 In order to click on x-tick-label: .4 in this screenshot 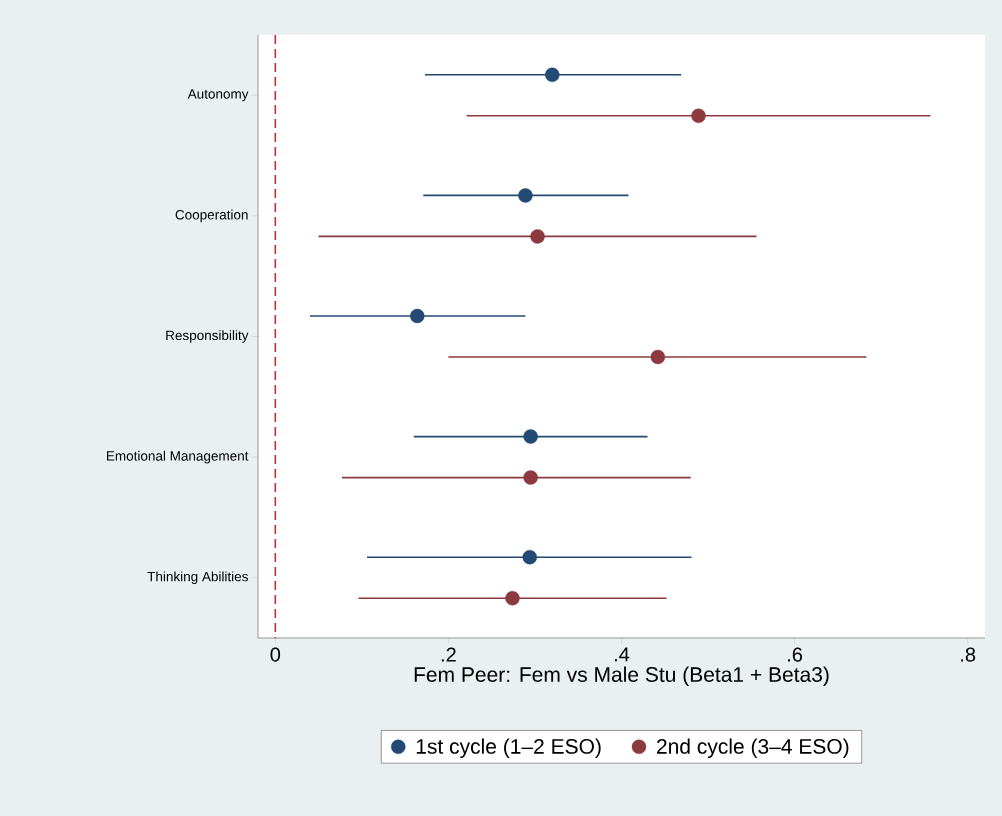, I will do `click(622, 654)`.